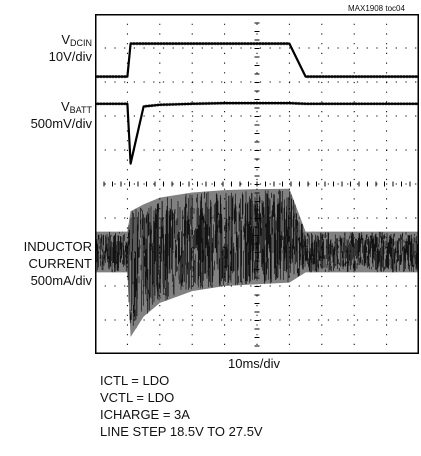 This screenshot has width=421, height=456. What do you see at coordinates (376, 8) in the screenshot?
I see `figure-tag: MAX1908 toc04` at bounding box center [376, 8].